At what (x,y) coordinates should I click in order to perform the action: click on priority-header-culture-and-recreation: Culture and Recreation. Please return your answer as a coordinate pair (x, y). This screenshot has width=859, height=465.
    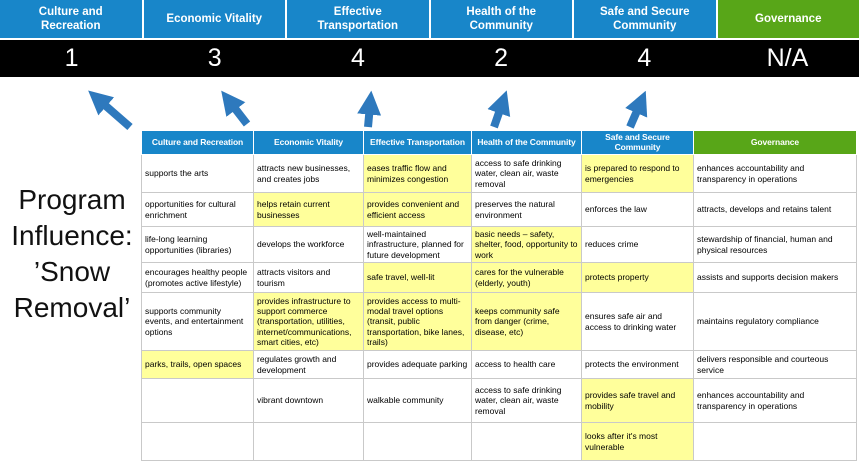
    Looking at the image, I should click on (71, 19).